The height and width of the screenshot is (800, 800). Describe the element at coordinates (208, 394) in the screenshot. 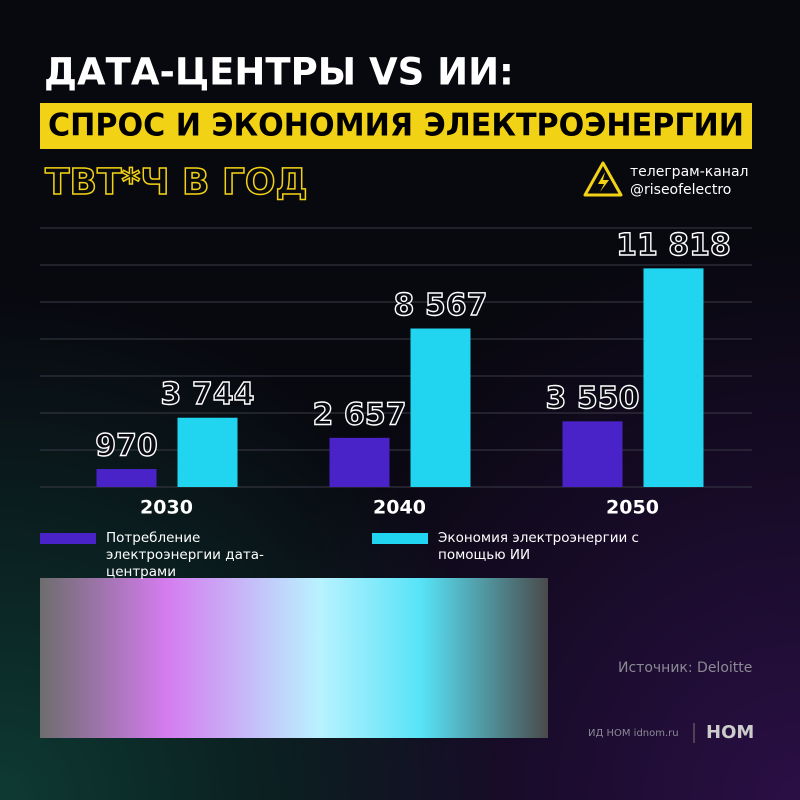

I see `value-label: 3 744` at that location.